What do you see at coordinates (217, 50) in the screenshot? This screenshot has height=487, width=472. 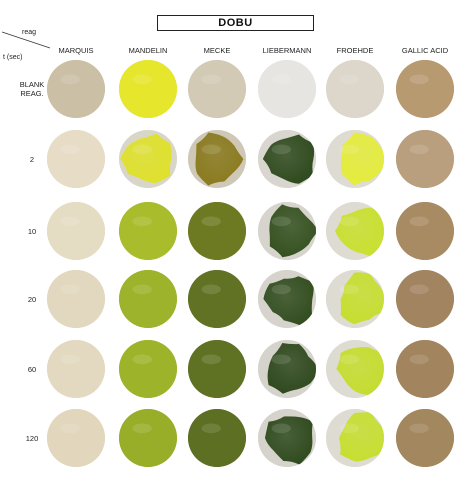 I see `column-header: MECKE` at bounding box center [217, 50].